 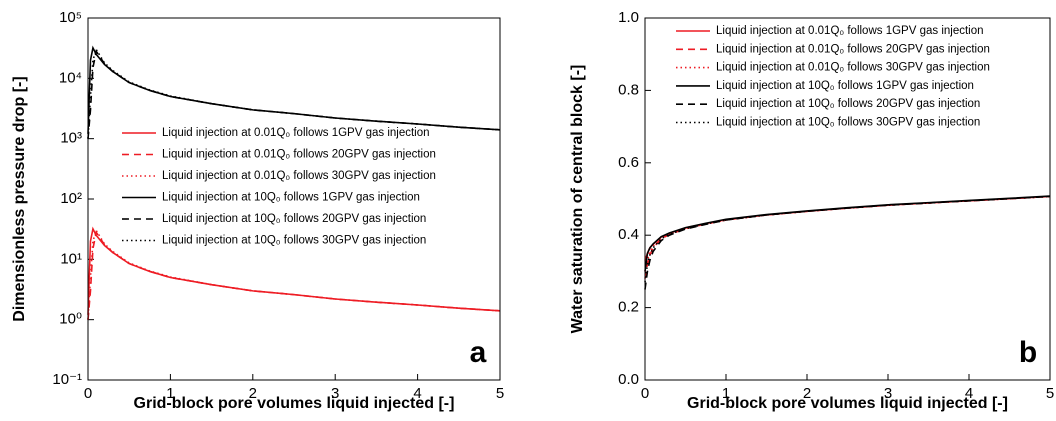 What do you see at coordinates (478, 352) in the screenshot?
I see `panel-label: a` at bounding box center [478, 352].